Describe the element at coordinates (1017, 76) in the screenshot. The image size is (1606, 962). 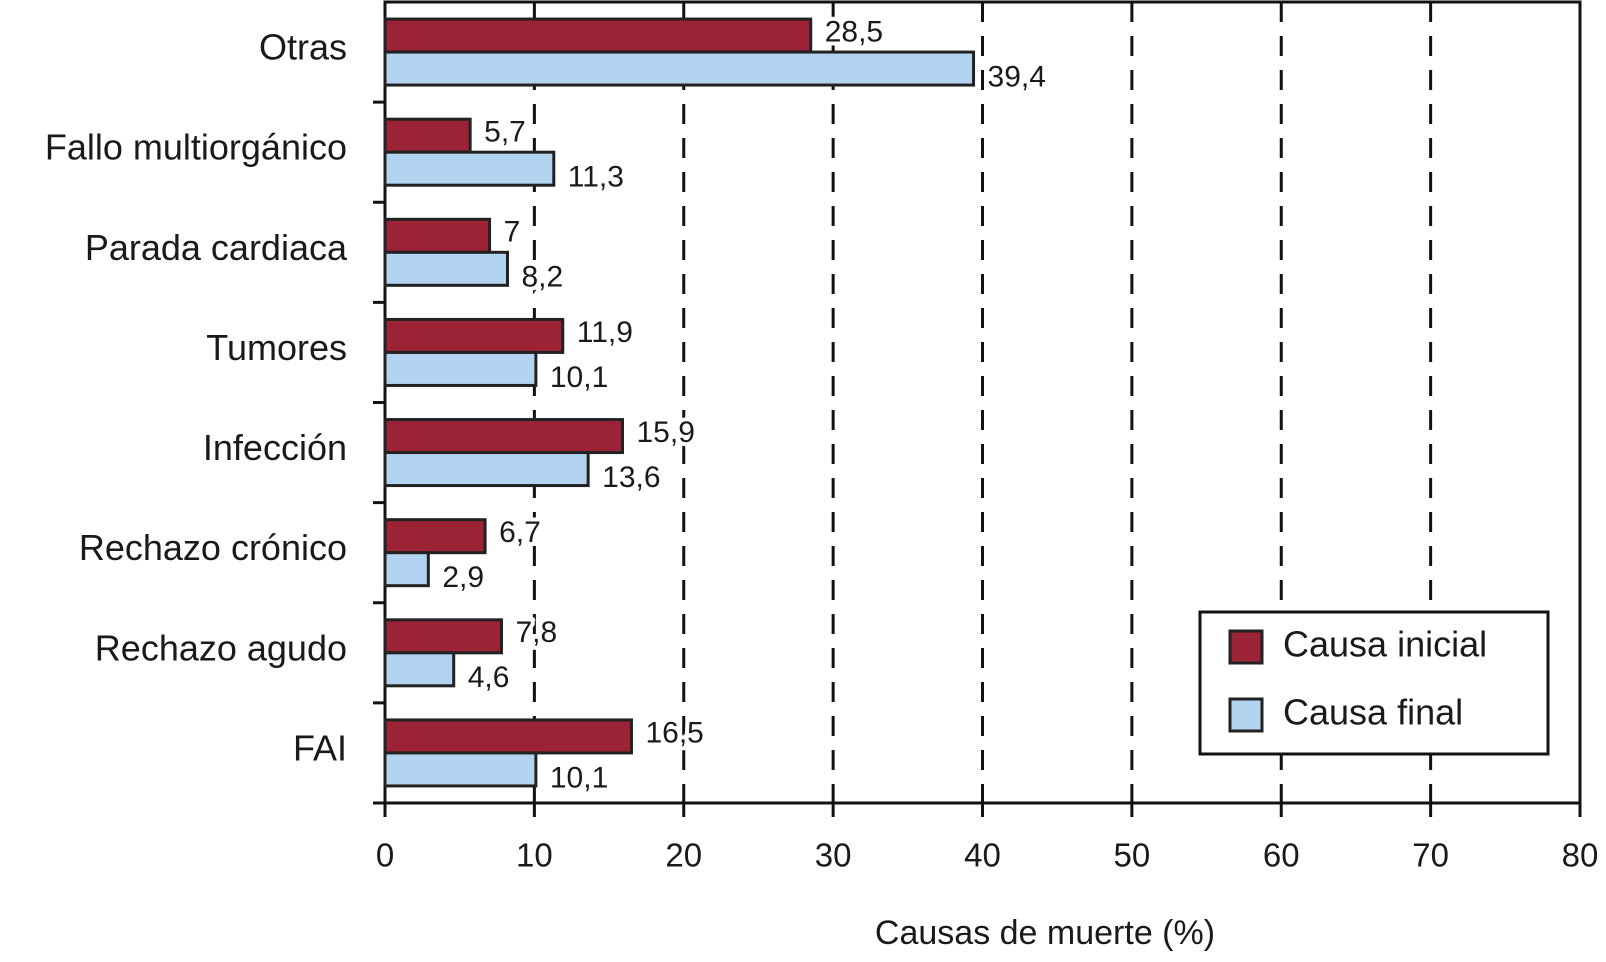
I see `value-label: 39,4` at that location.